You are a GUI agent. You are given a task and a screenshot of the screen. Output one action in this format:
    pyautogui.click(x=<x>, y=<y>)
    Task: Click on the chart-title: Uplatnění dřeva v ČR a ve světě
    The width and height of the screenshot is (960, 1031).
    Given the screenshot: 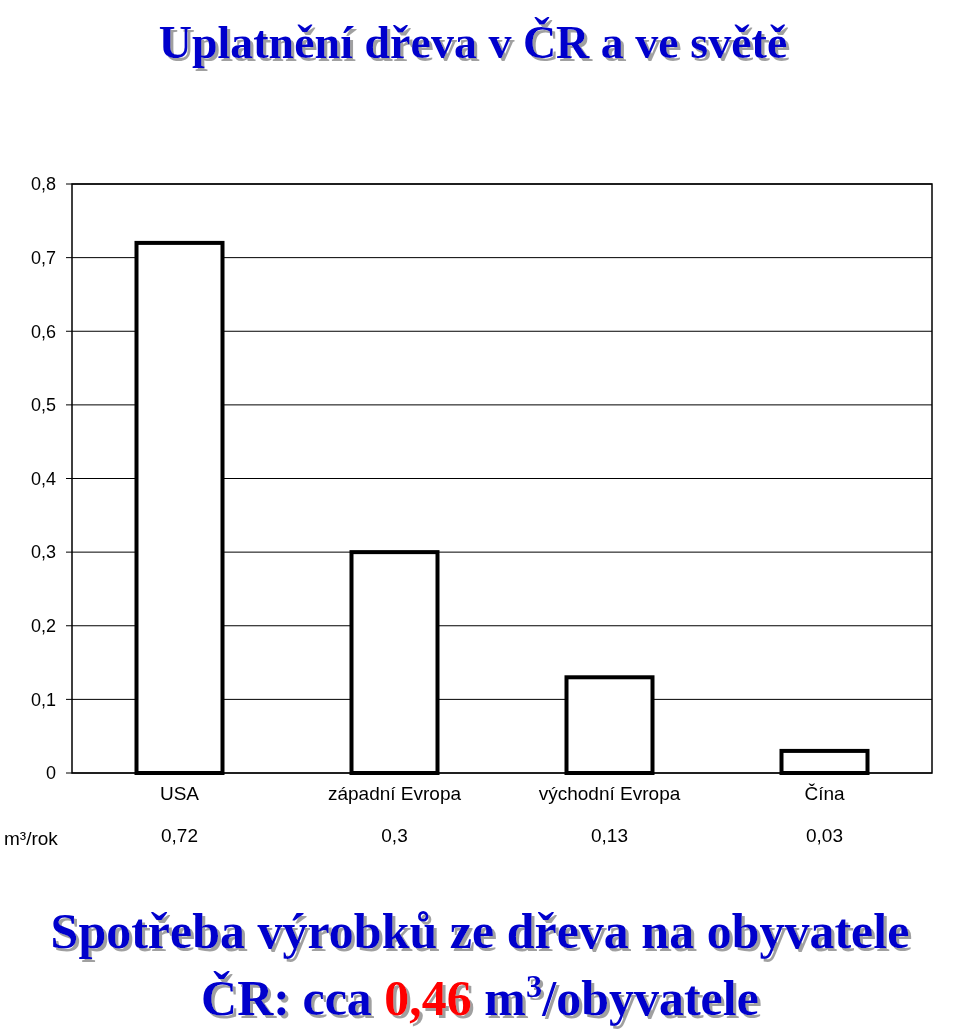 What is the action you would take?
    pyautogui.click(x=473, y=42)
    